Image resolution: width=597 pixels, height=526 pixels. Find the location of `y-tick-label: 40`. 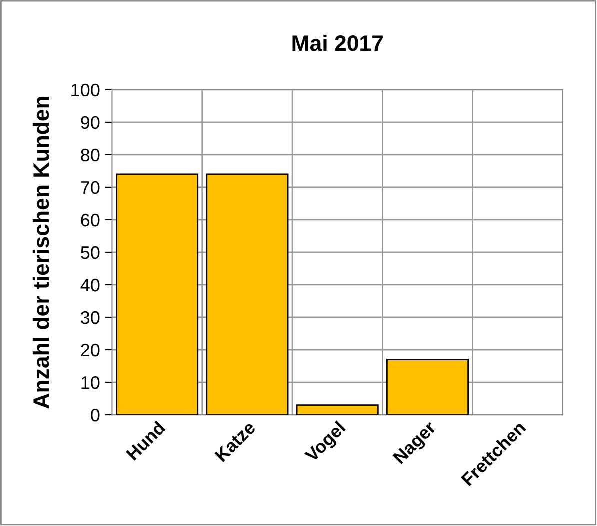

y-tick-label: 40 is located at coordinates (90, 285).